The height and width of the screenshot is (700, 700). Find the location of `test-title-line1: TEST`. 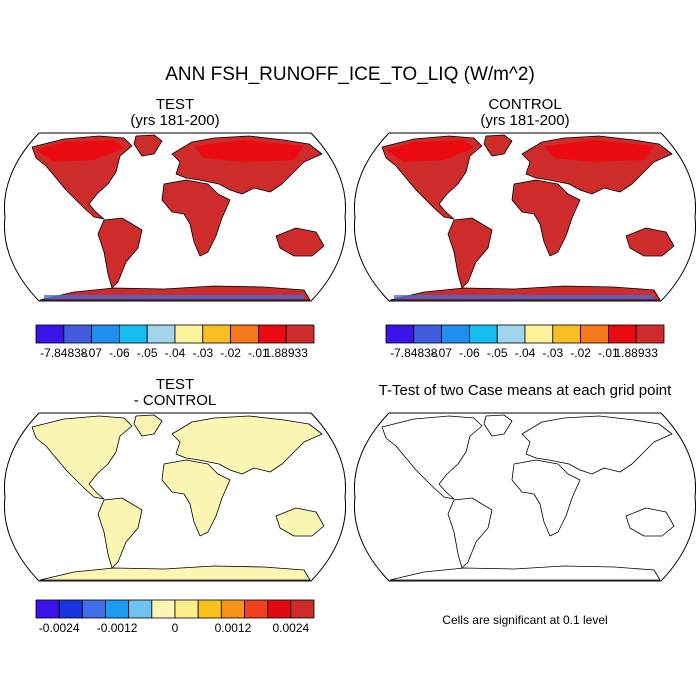

test-title-line1: TEST is located at coordinates (175, 104).